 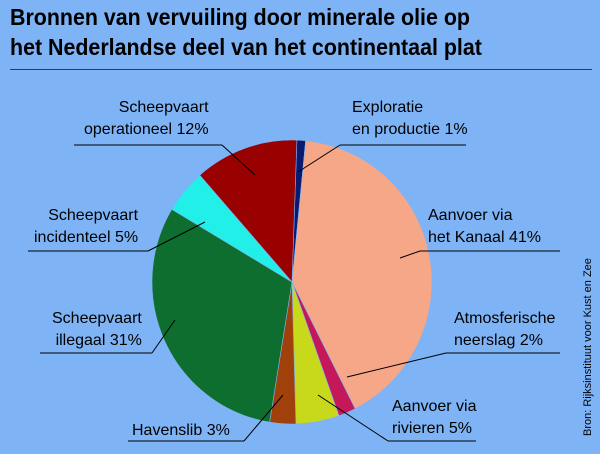 What do you see at coordinates (362, 275) in the screenshot?
I see `pie-slice-aanvoer-via-het-kanaal` at bounding box center [362, 275].